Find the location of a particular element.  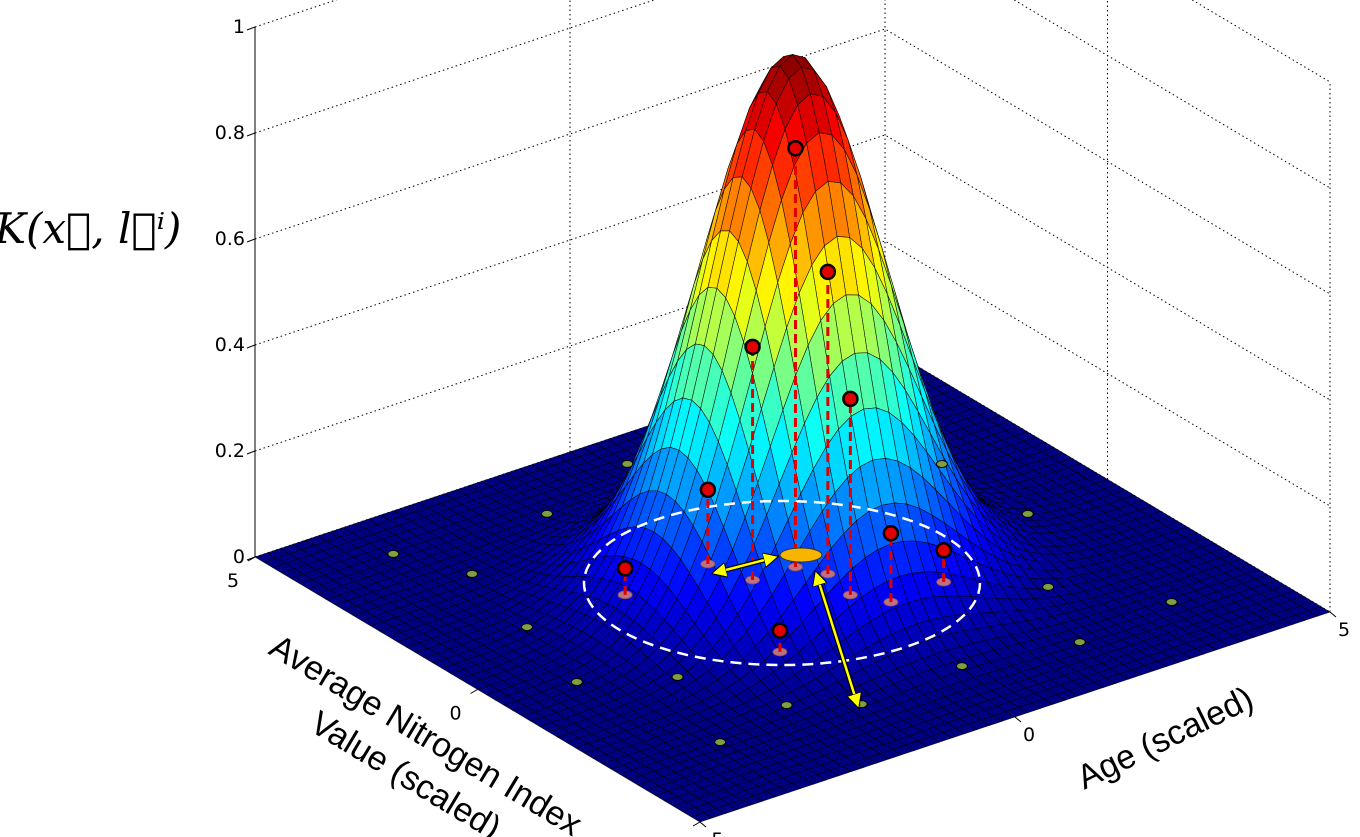

radius-outline is located at coordinates (782, 583).